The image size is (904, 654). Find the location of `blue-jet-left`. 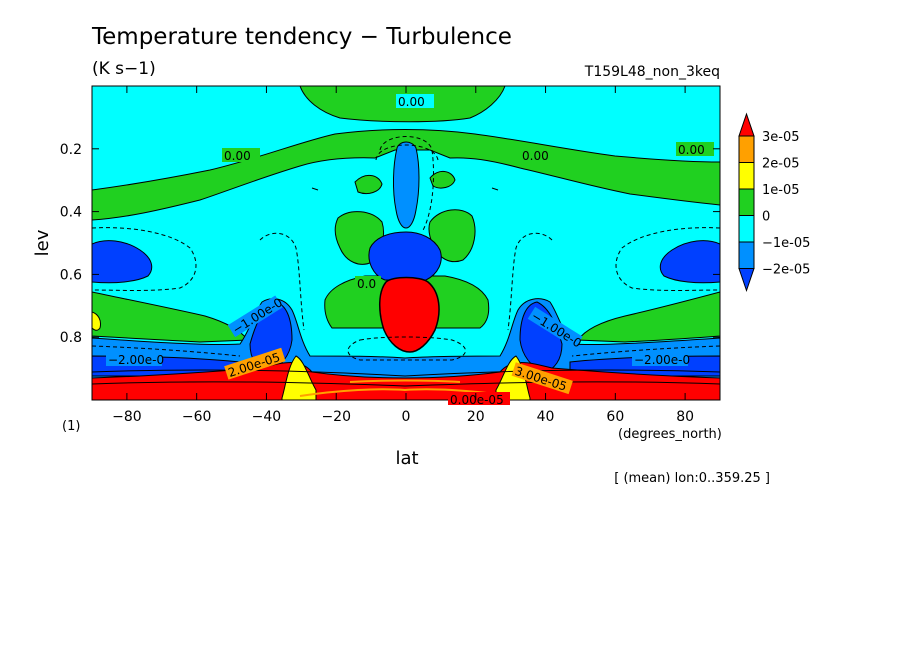

blue-jet-left is located at coordinates (122, 262).